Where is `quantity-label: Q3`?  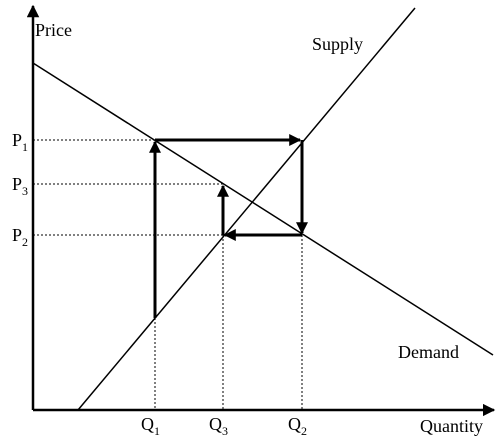
quantity-label: Q3 is located at coordinates (218, 426).